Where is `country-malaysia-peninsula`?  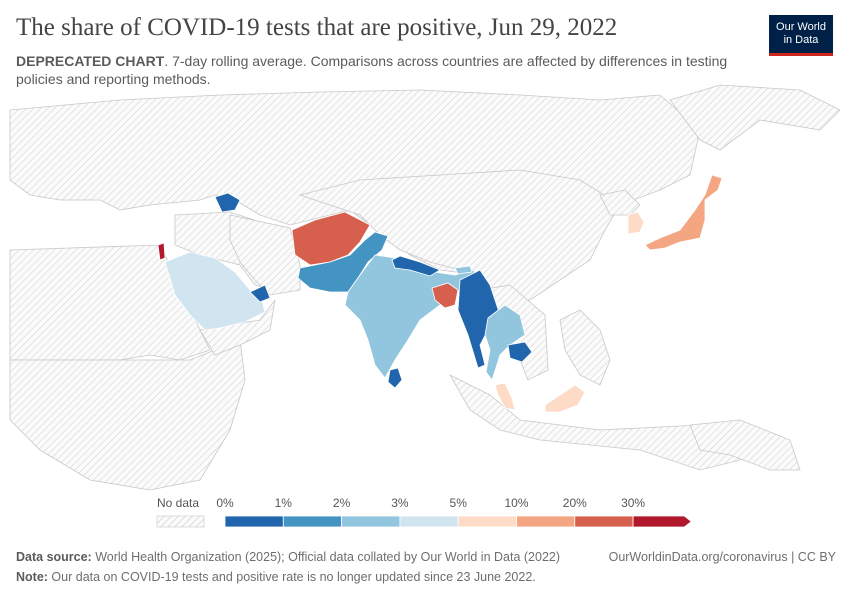
country-malaysia-peninsula is located at coordinates (505, 396).